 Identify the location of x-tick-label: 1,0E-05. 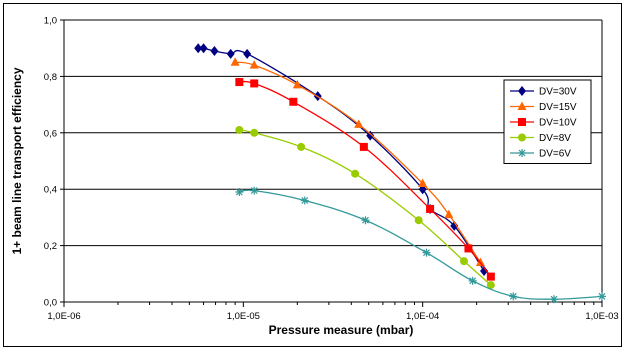
(243, 316).